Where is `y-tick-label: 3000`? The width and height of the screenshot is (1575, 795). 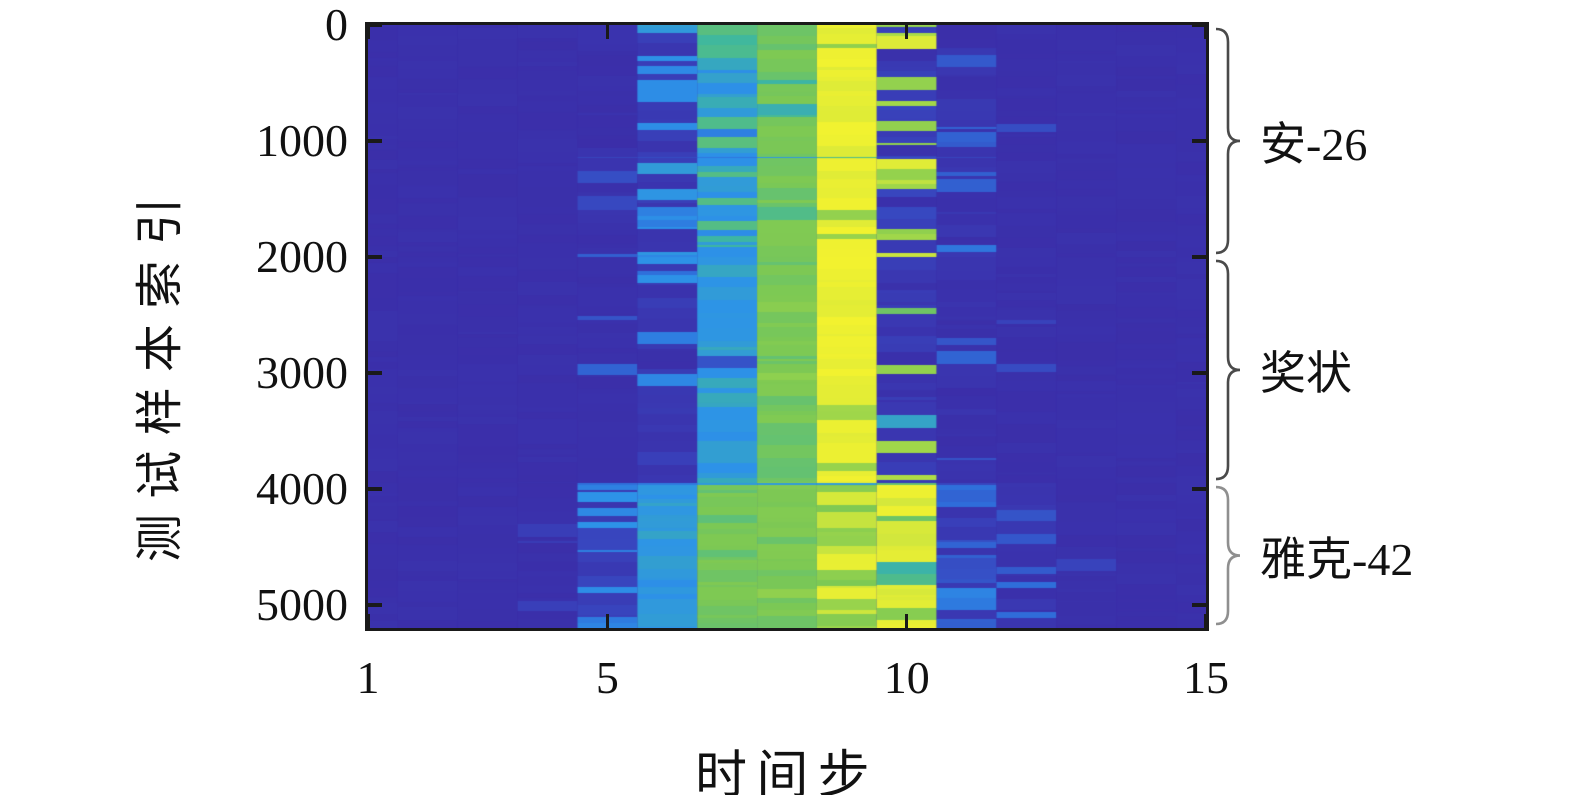
y-tick-label: 3000 is located at coordinates (302, 372).